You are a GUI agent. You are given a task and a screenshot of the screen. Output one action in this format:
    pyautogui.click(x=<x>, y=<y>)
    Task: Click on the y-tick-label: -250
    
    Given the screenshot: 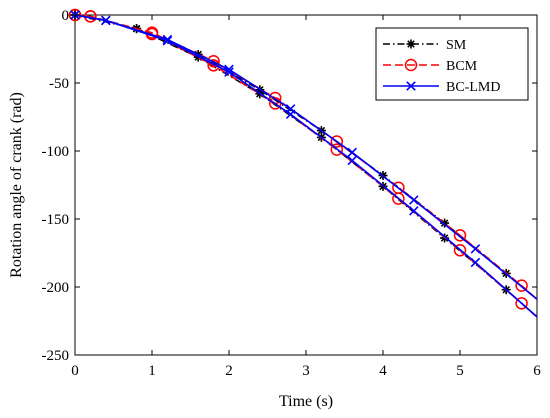 What is the action you would take?
    pyautogui.click(x=56, y=356)
    